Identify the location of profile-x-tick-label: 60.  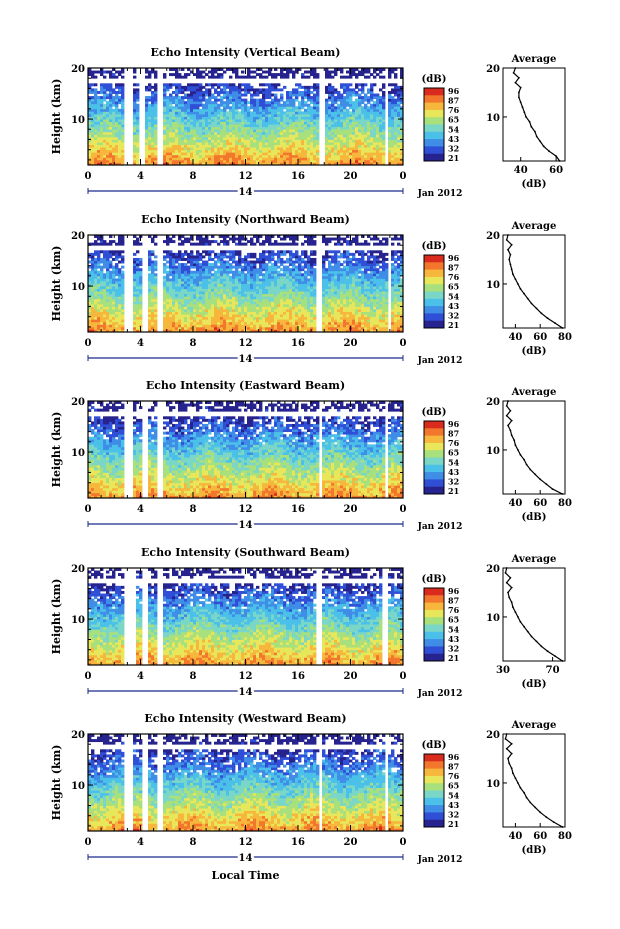
(556, 170).